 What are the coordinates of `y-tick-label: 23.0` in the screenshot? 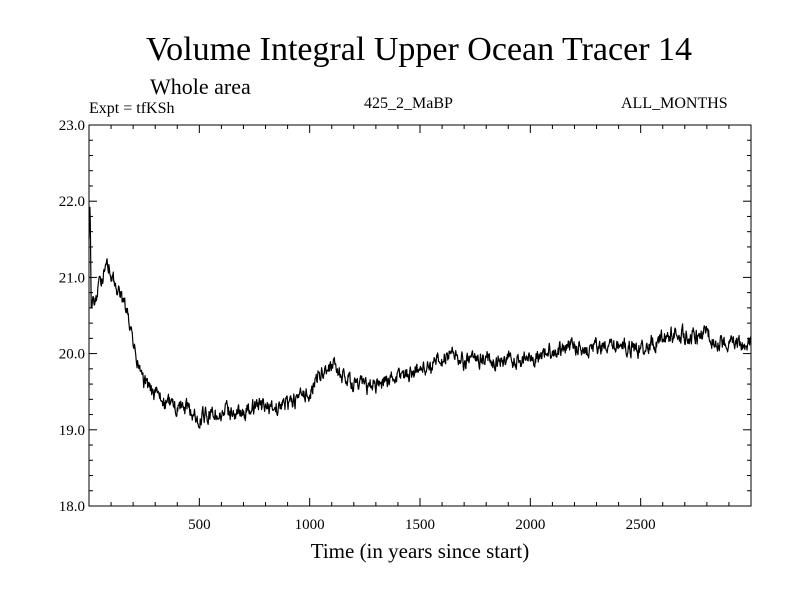 It's located at (72, 126).